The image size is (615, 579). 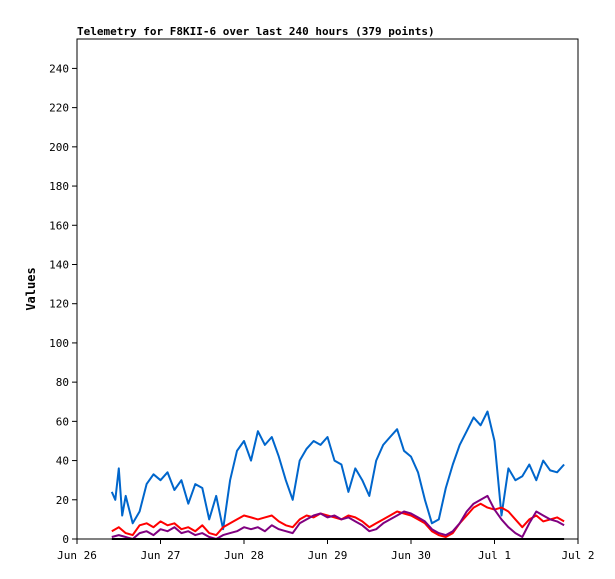 I want to click on y-axis: 0 20 40 60 80 100 120 140 160 180 200 220 240, so click(x=63, y=304).